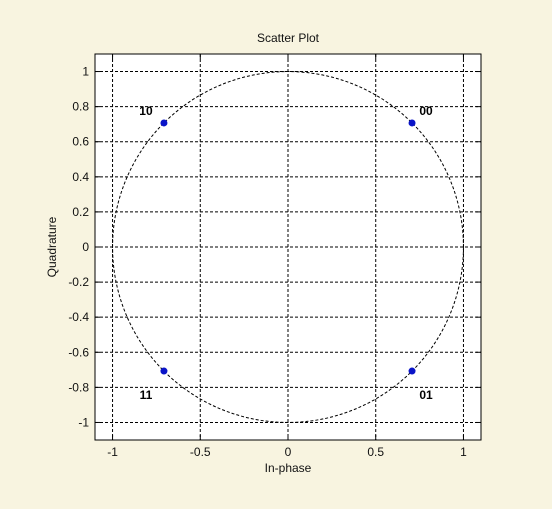  What do you see at coordinates (80, 212) in the screenshot?
I see `y-tick-label: 0.2` at bounding box center [80, 212].